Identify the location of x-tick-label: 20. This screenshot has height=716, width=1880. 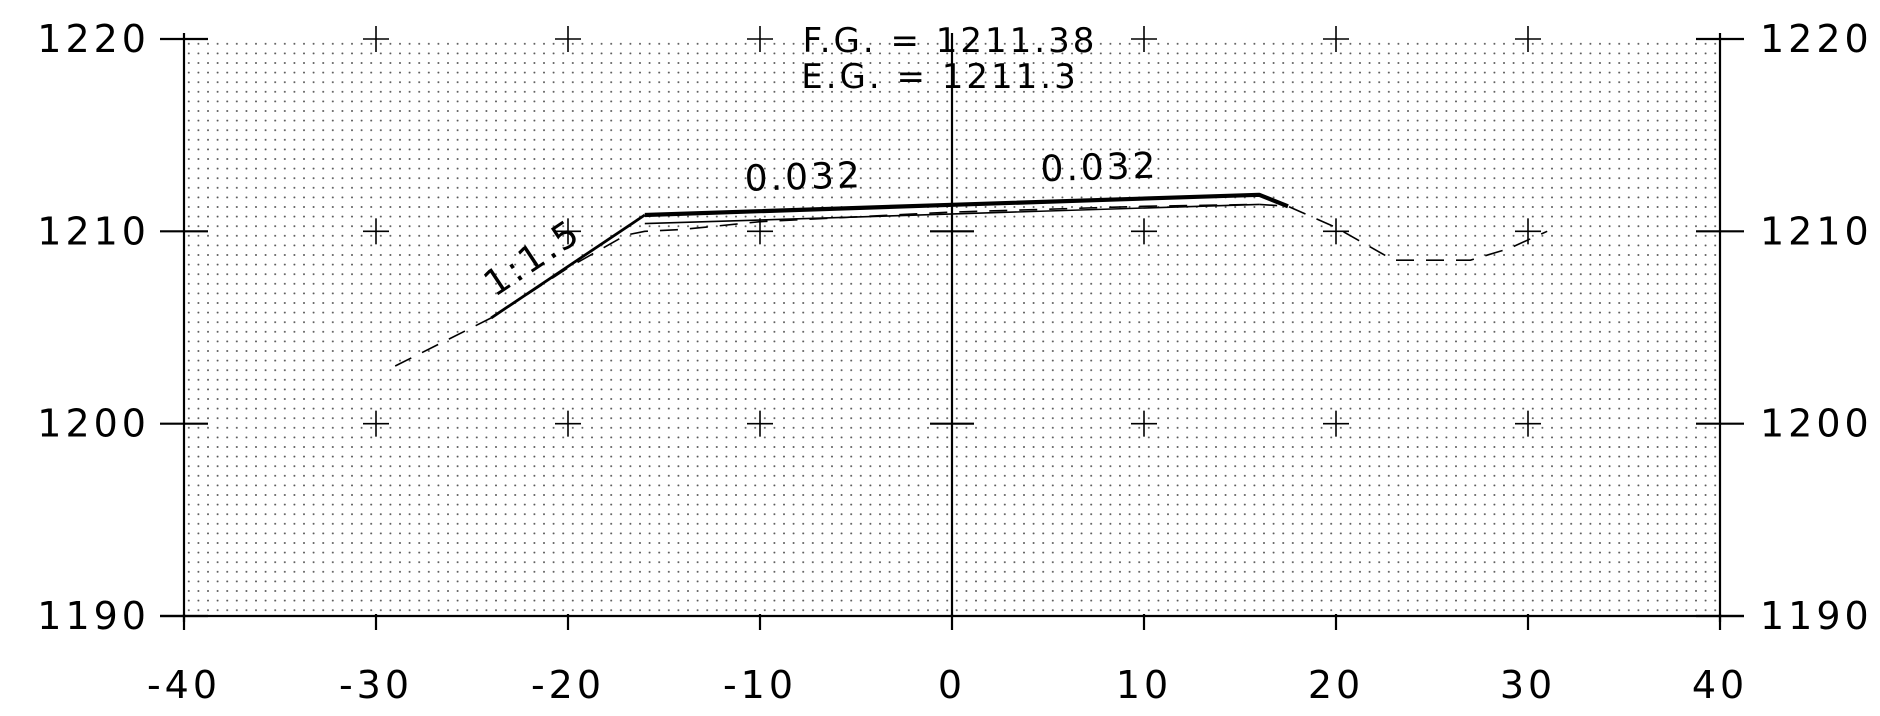
(1336, 685).